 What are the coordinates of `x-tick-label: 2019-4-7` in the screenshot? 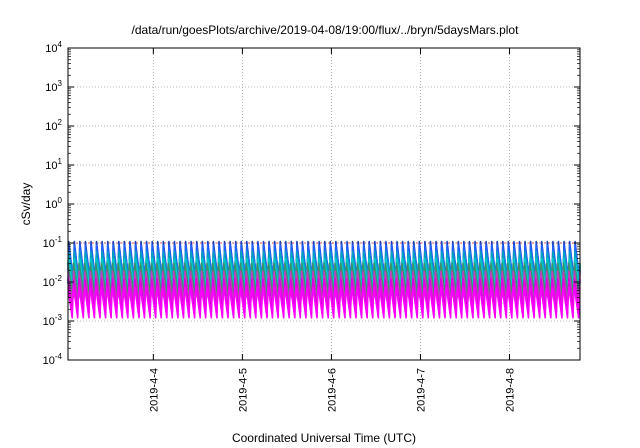 It's located at (421, 390).